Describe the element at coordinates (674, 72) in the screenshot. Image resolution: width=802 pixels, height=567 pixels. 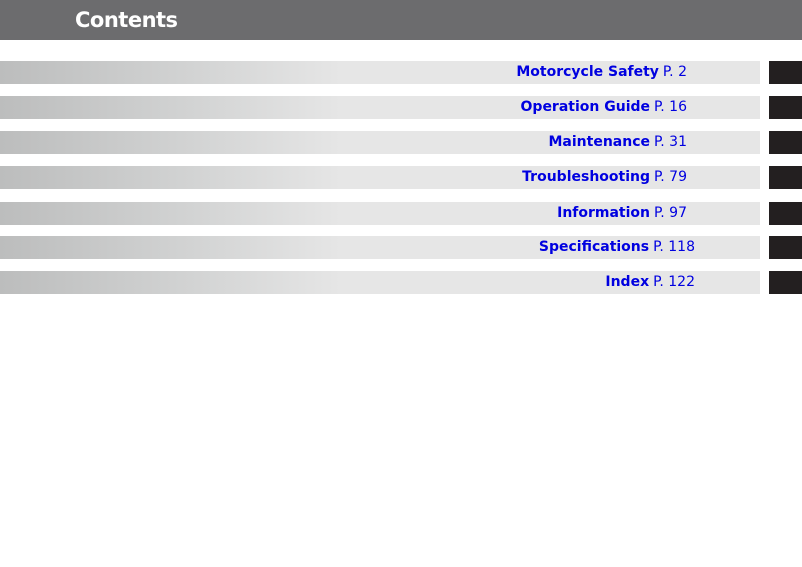
I see `toc-page: P. 2` at that location.